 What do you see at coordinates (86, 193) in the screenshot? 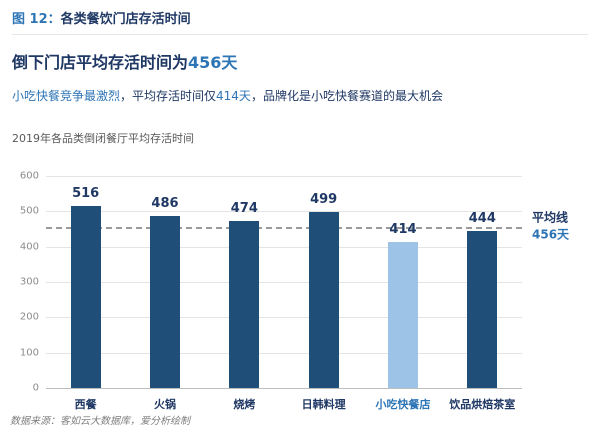
I see `bar-value-label: 516` at bounding box center [86, 193].